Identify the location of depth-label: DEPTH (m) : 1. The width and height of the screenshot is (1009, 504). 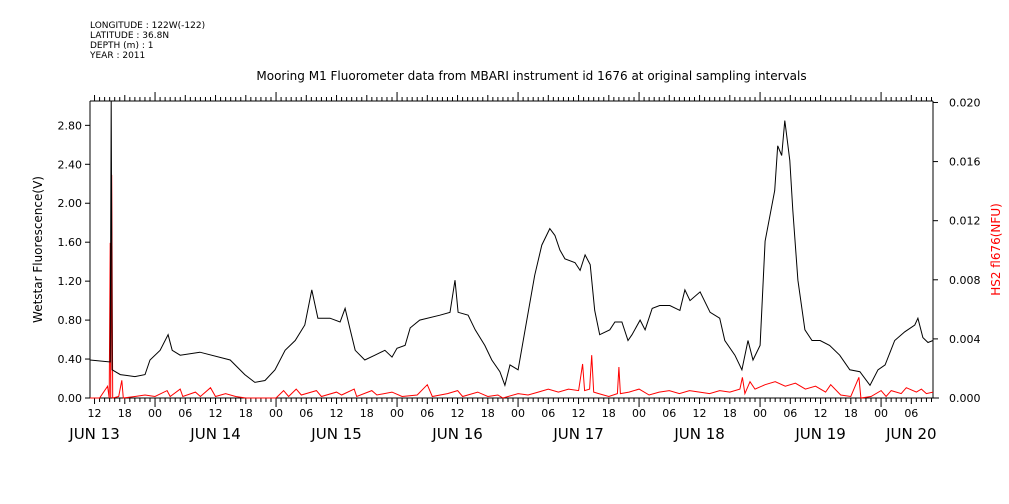
(122, 46).